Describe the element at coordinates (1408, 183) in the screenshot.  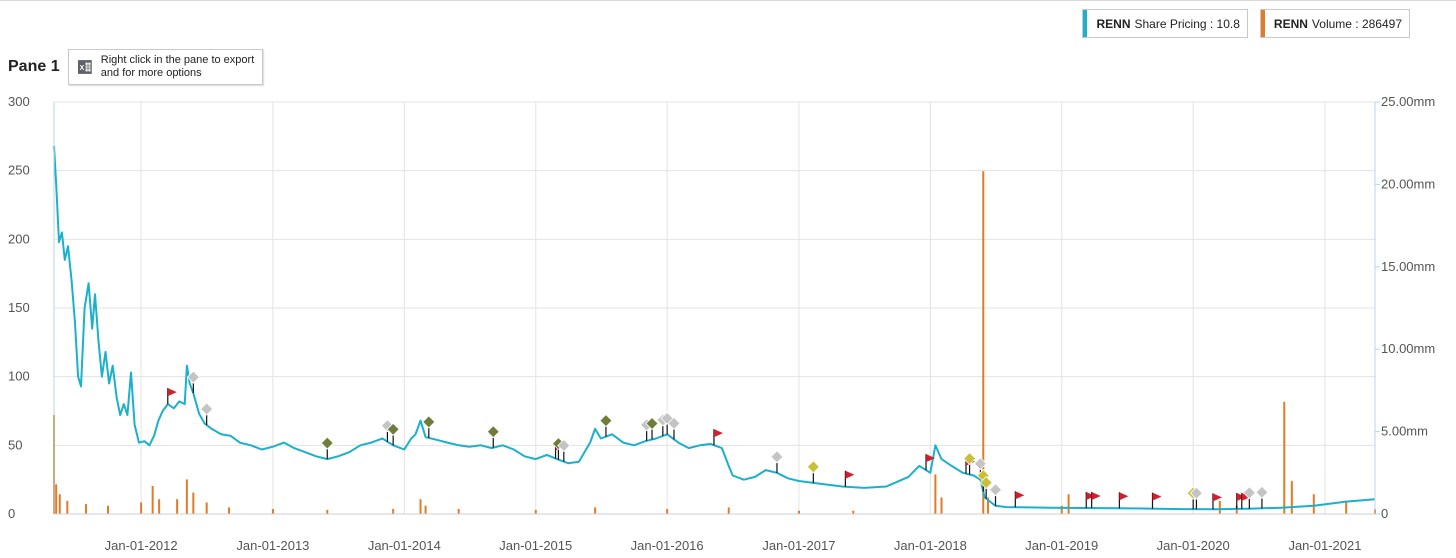
I see `y-right-tick-label: 20.00mm` at that location.